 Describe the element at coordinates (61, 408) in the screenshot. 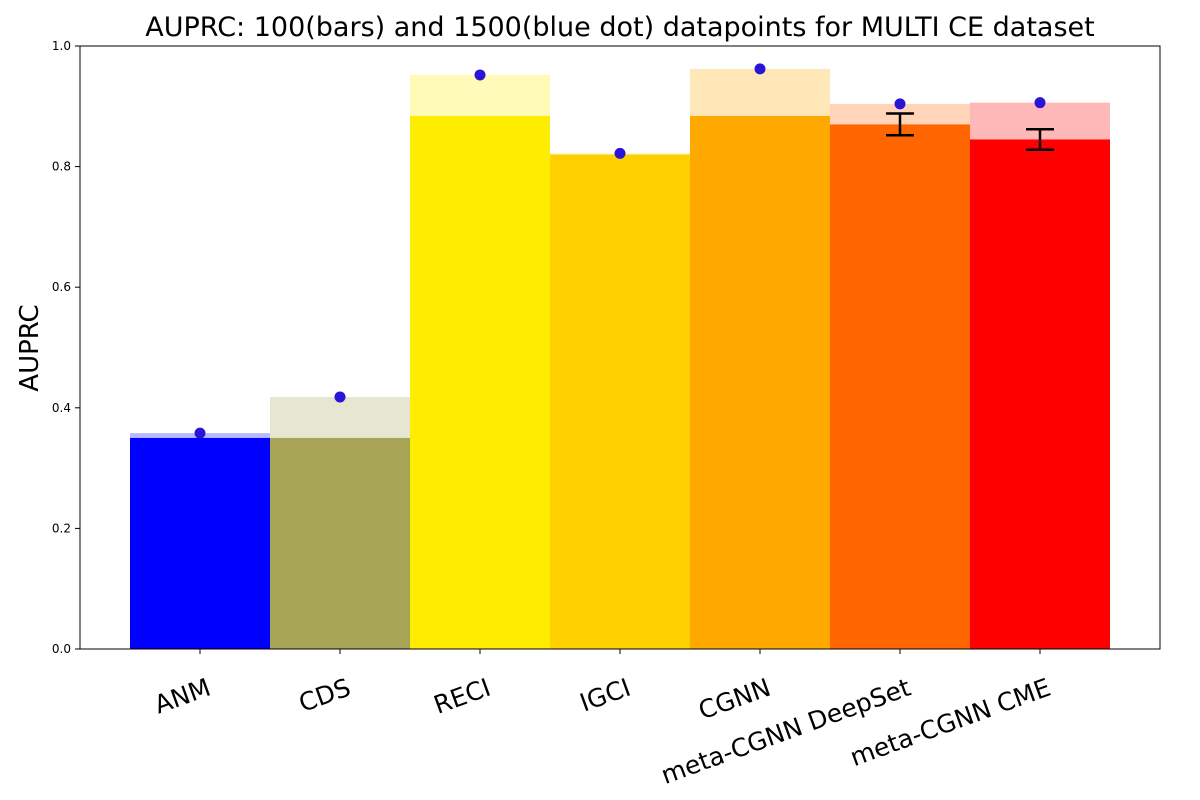

I see `y-tick-label: 0.4` at that location.